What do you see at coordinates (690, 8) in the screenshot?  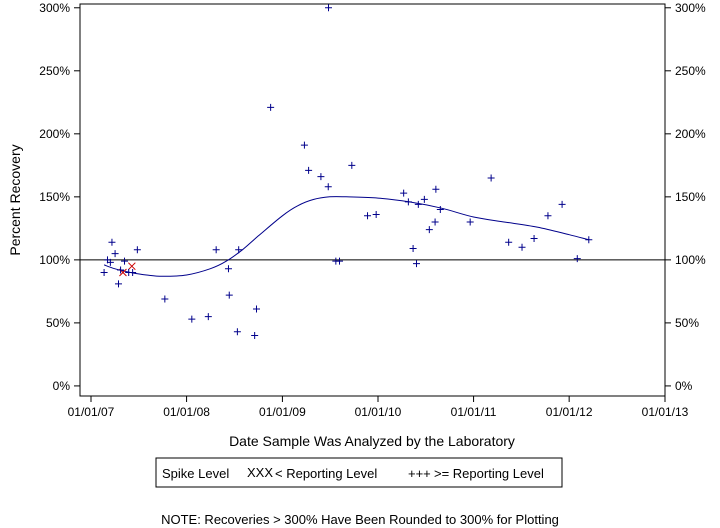 I see `y-tick-label-right: 300%` at bounding box center [690, 8].